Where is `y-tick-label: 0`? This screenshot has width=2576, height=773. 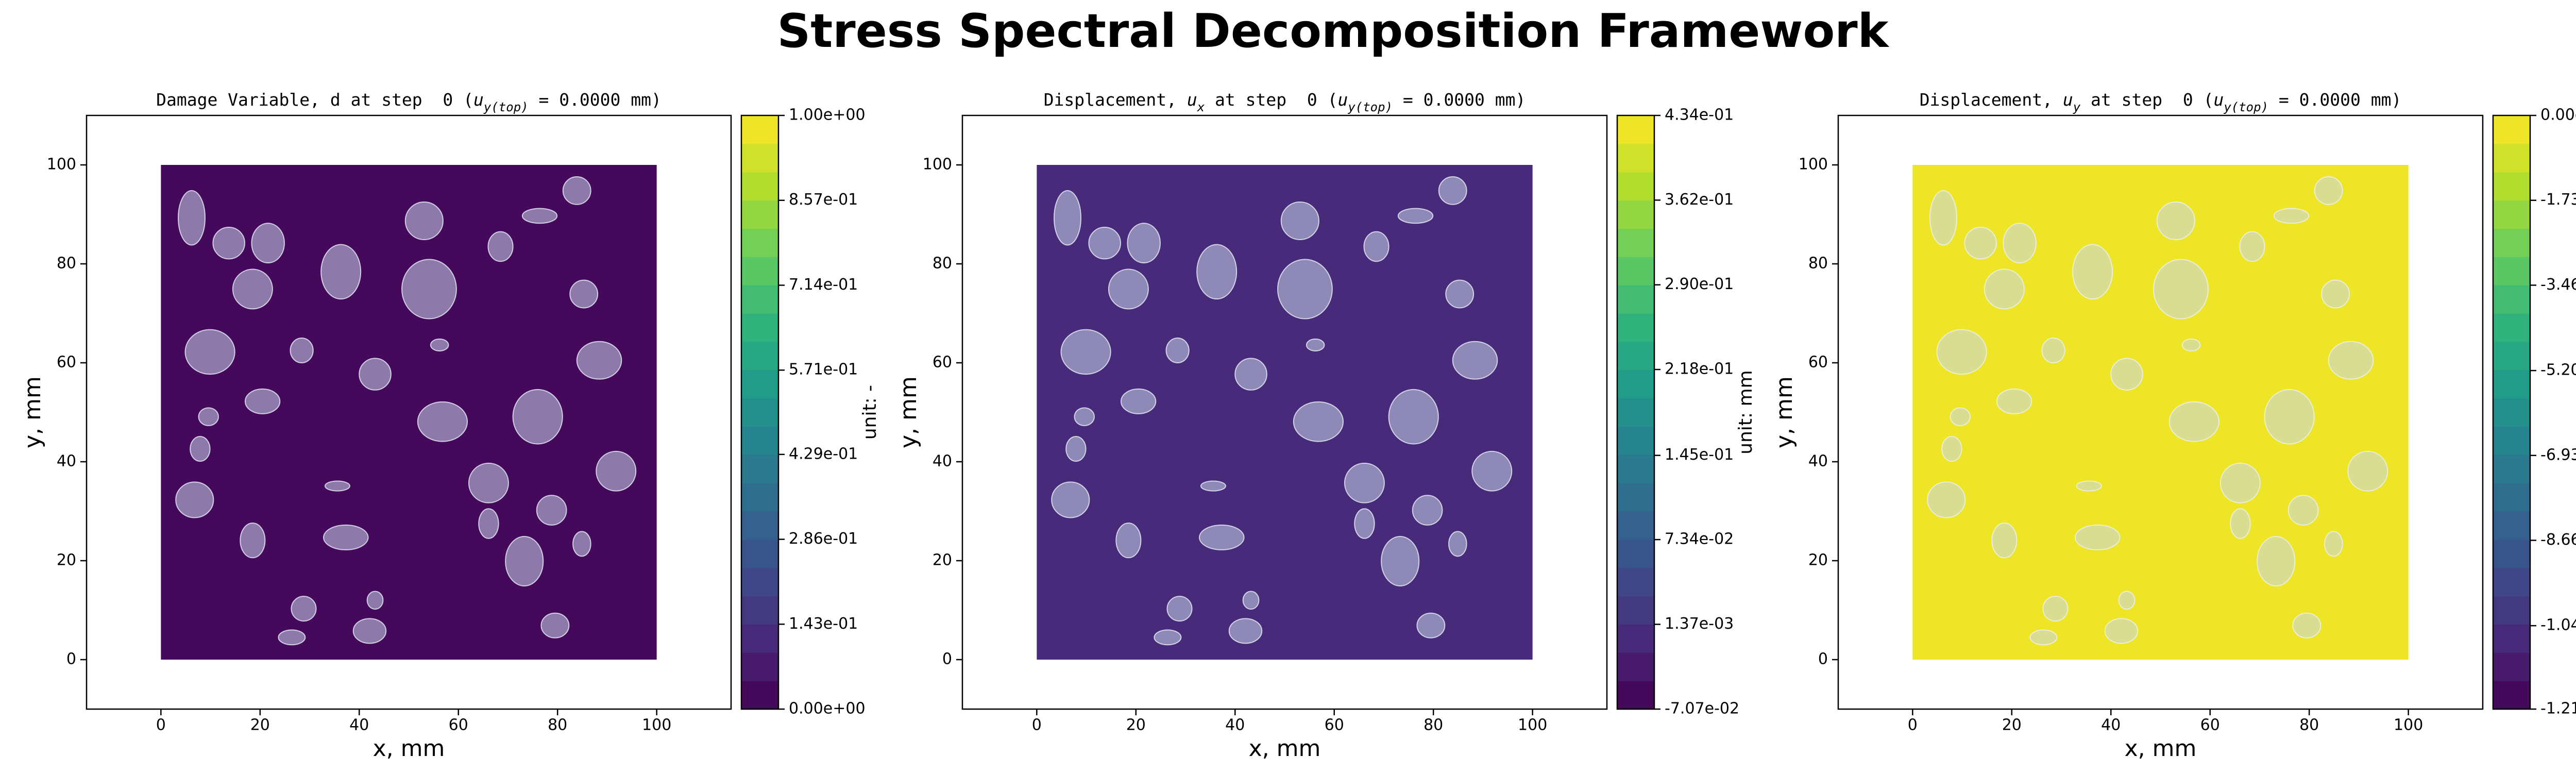 y-tick-label: 0 is located at coordinates (947, 659).